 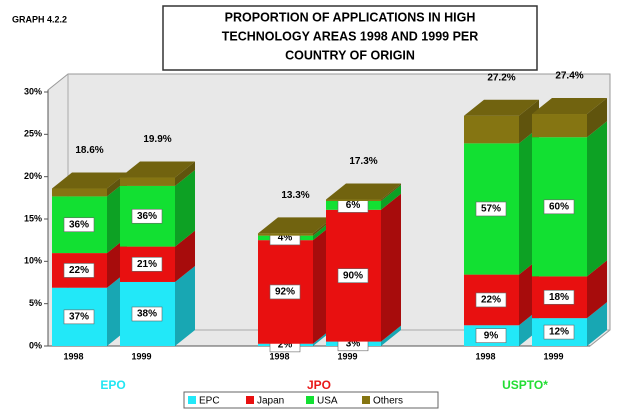 What do you see at coordinates (157, 139) in the screenshot?
I see `total-label: 19.9%` at bounding box center [157, 139].